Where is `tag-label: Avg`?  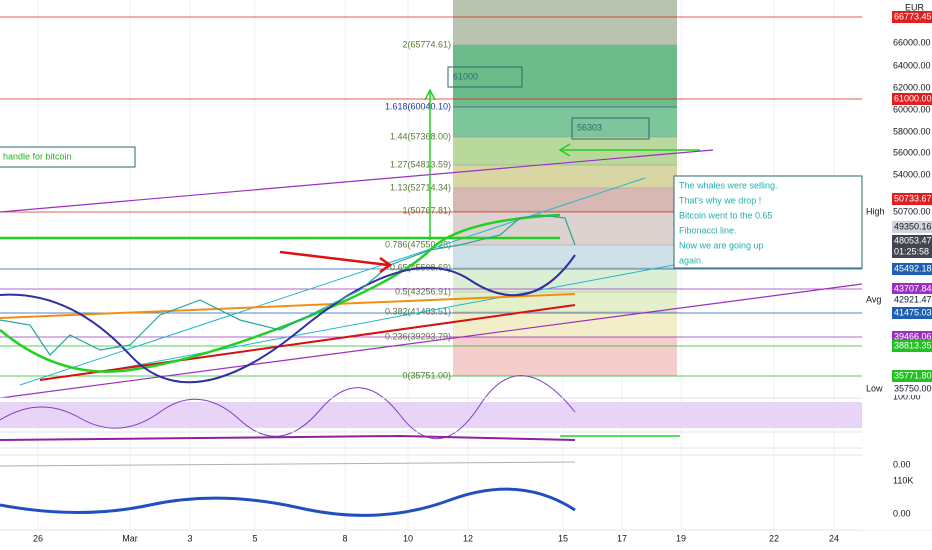 tag-label: Avg is located at coordinates (873, 299).